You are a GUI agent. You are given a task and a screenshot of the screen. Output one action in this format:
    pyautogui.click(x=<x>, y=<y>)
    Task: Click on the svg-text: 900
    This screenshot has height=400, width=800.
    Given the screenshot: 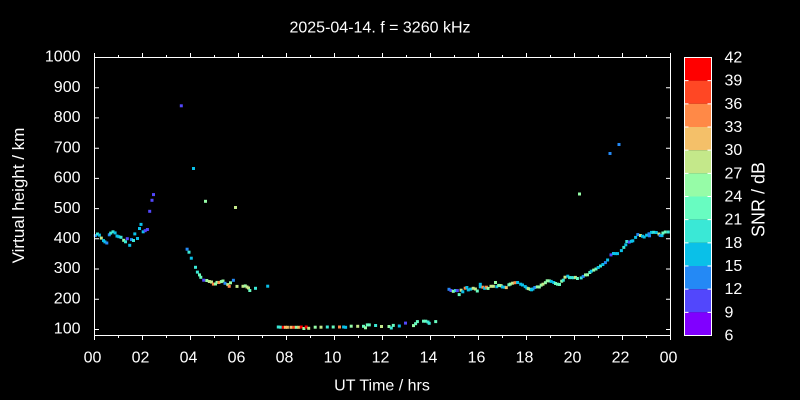 What is the action you would take?
    pyautogui.click(x=67, y=87)
    